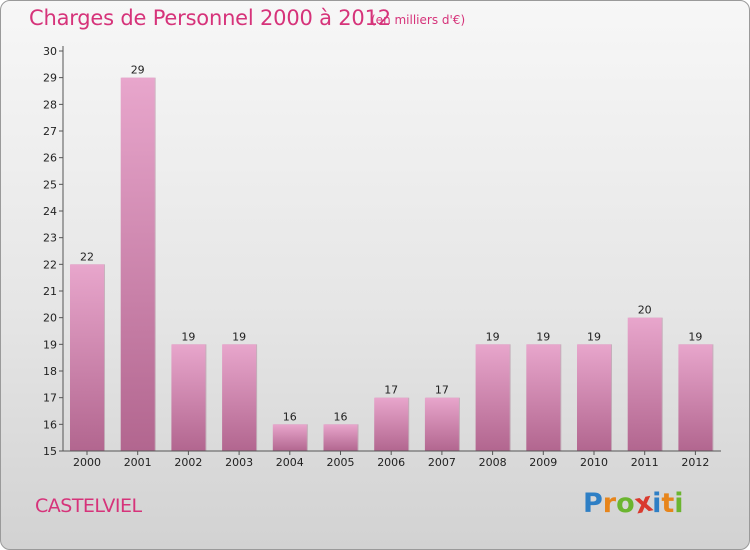  What do you see at coordinates (50, 238) in the screenshot?
I see `y-tick-label: 23` at bounding box center [50, 238].